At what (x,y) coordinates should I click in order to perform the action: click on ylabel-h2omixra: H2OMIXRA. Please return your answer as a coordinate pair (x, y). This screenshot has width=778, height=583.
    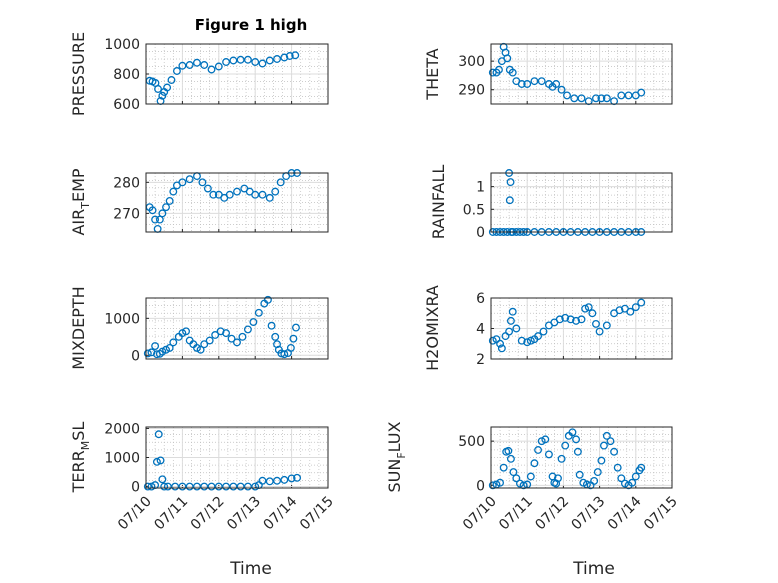
    Looking at the image, I should click on (432, 328).